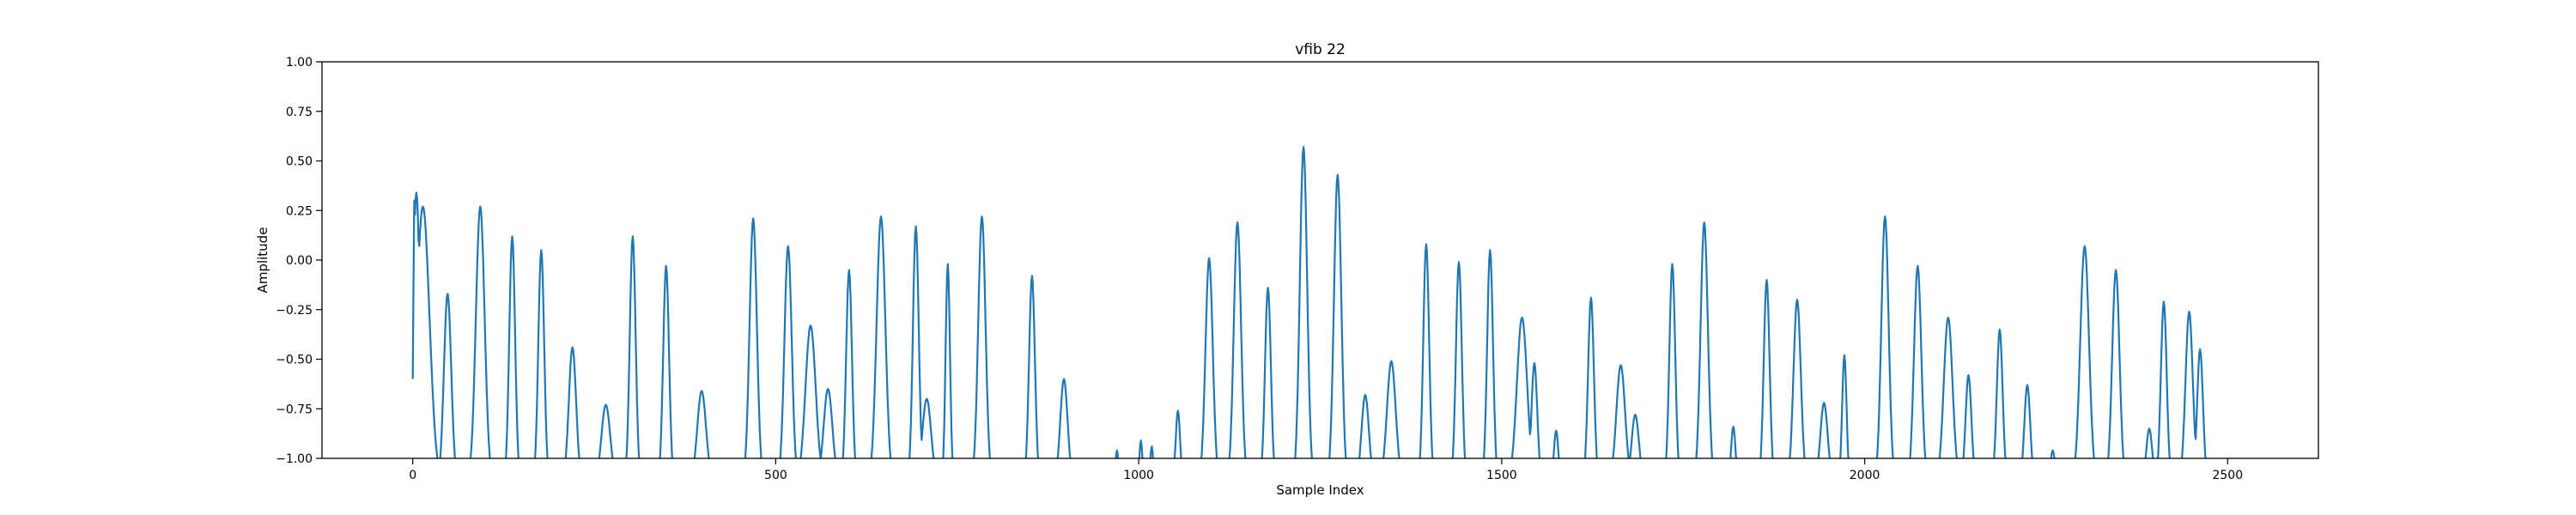 The width and height of the screenshot is (2576, 515). What do you see at coordinates (300, 112) in the screenshot?
I see `y-tick-label: 0.75` at bounding box center [300, 112].